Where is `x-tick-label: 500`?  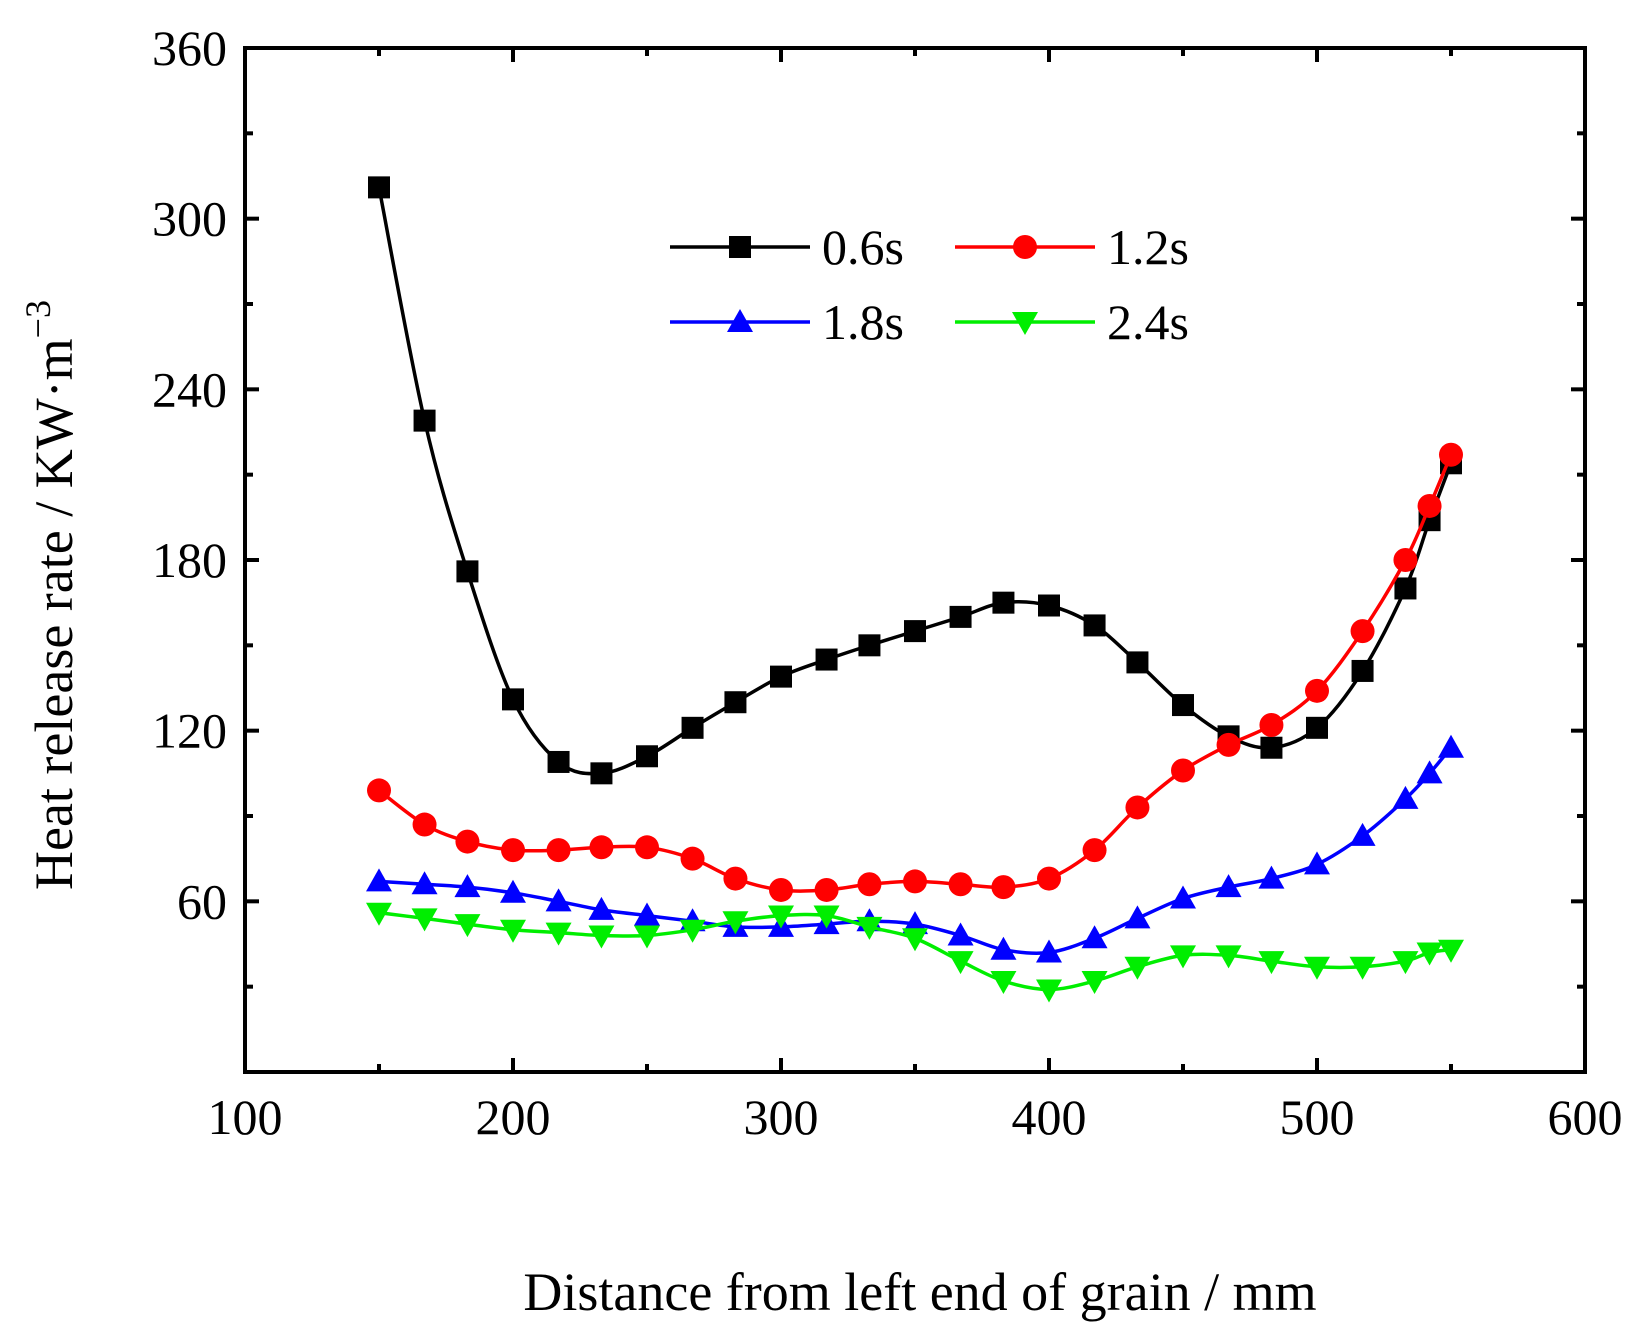 x-tick-label: 500 is located at coordinates (1317, 1117).